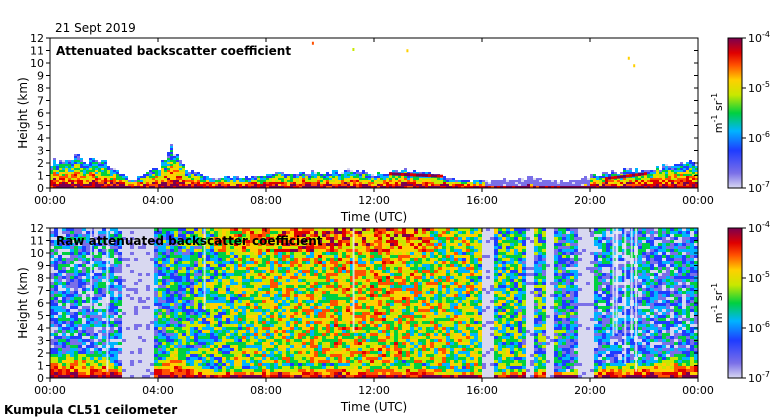 This screenshot has height=420, width=780. Describe the element at coordinates (23, 302) in the screenshot. I see `y-axis-label-2: Height (km)` at that location.